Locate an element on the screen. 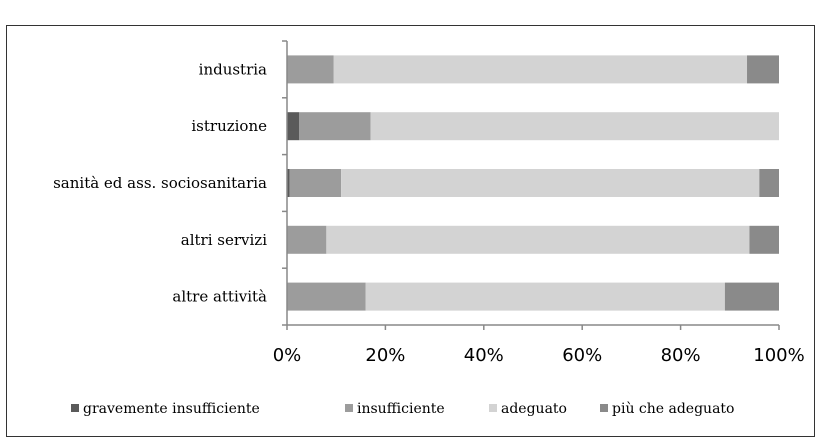 This screenshot has height=443, width=823. bar-sanita-ed-ass-sociosanitaria-gravemente-insufficiente is located at coordinates (288, 183).